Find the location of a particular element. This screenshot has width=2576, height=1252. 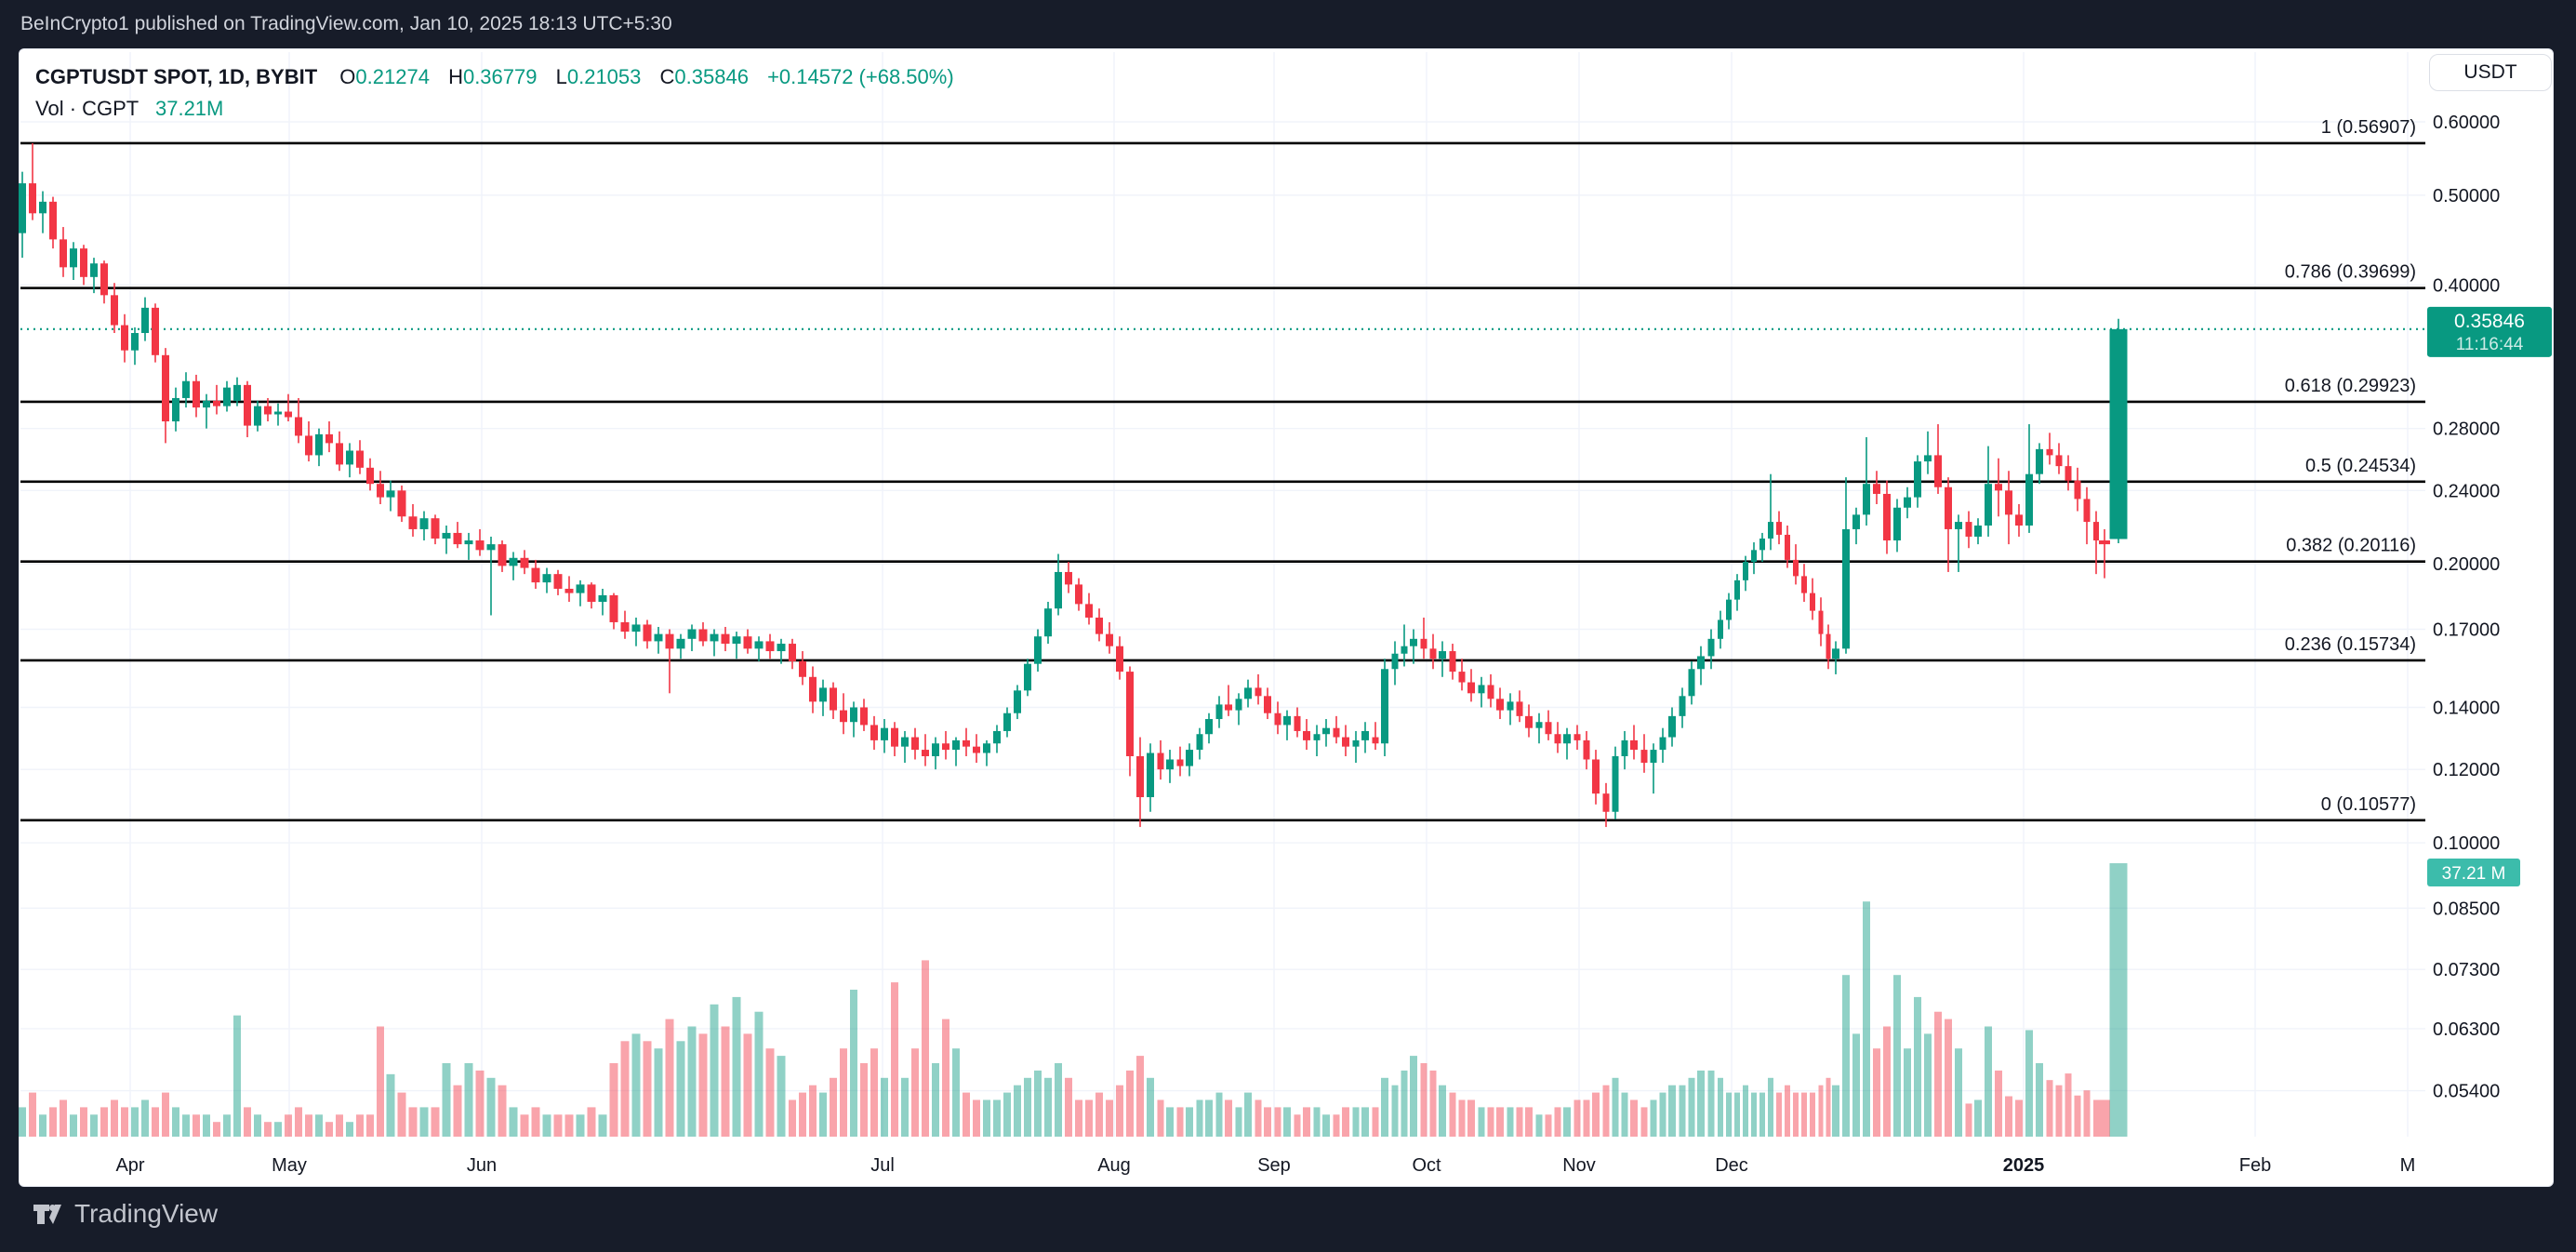

price-tick-label: 0.10000 is located at coordinates (2466, 843).